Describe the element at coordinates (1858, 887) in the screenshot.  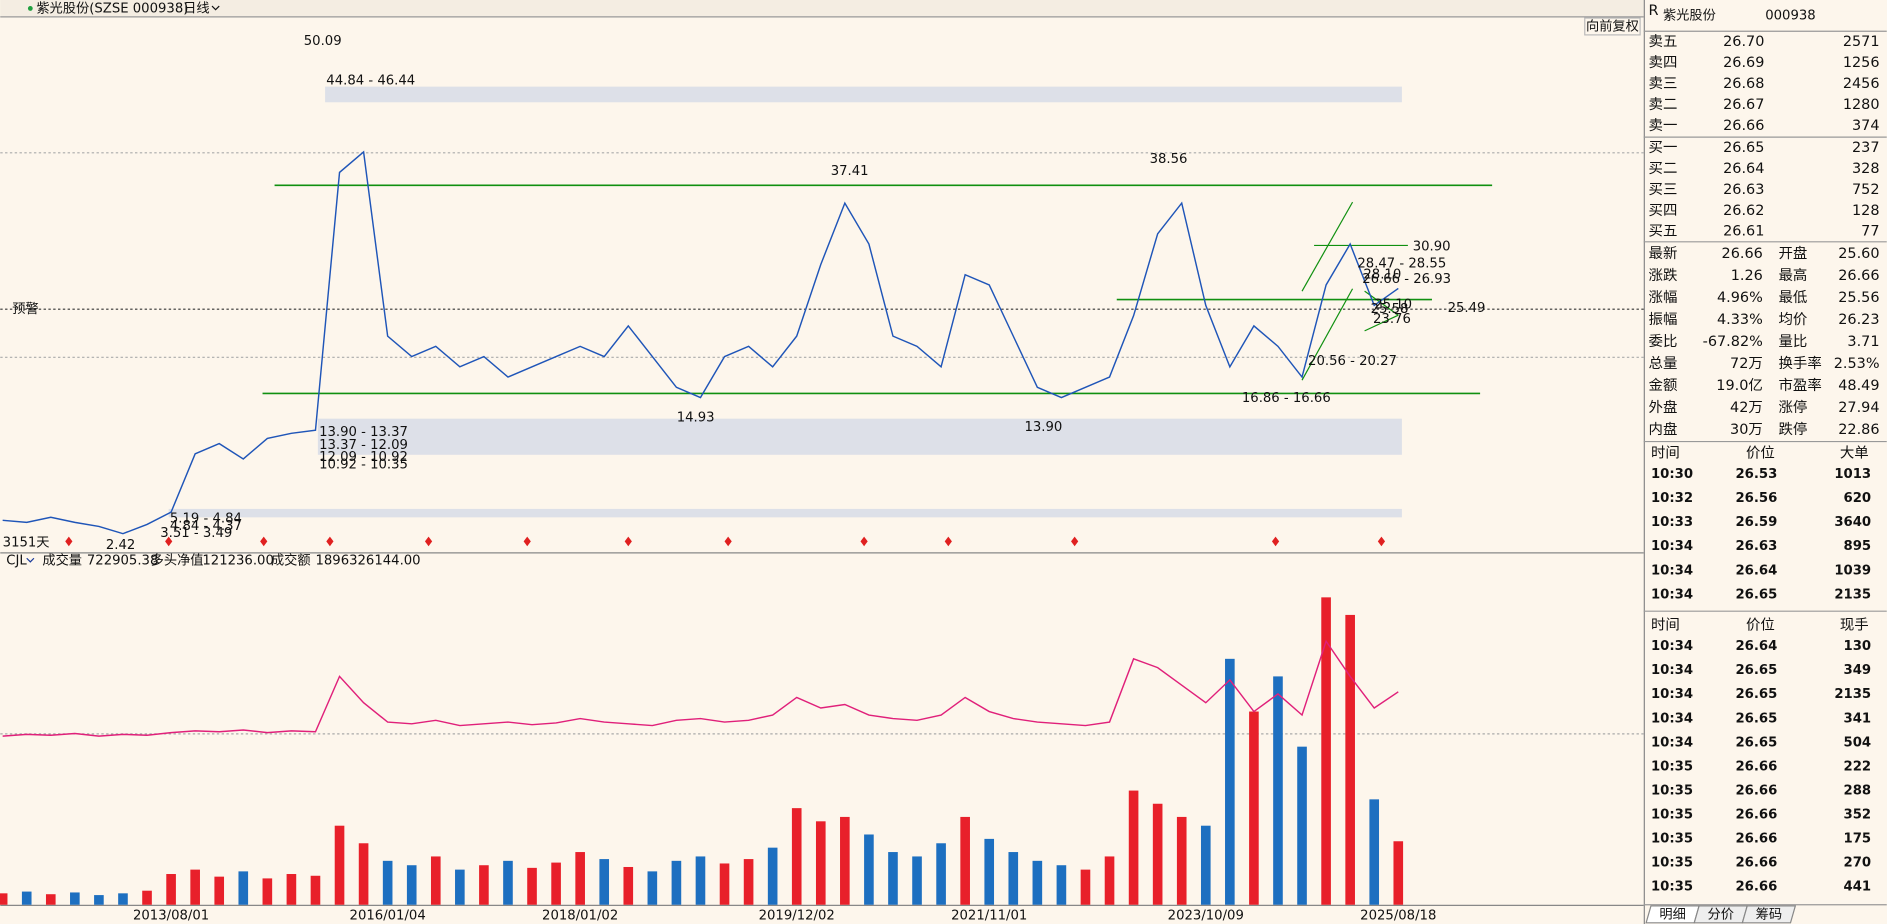
I see `row-volume: 441` at that location.